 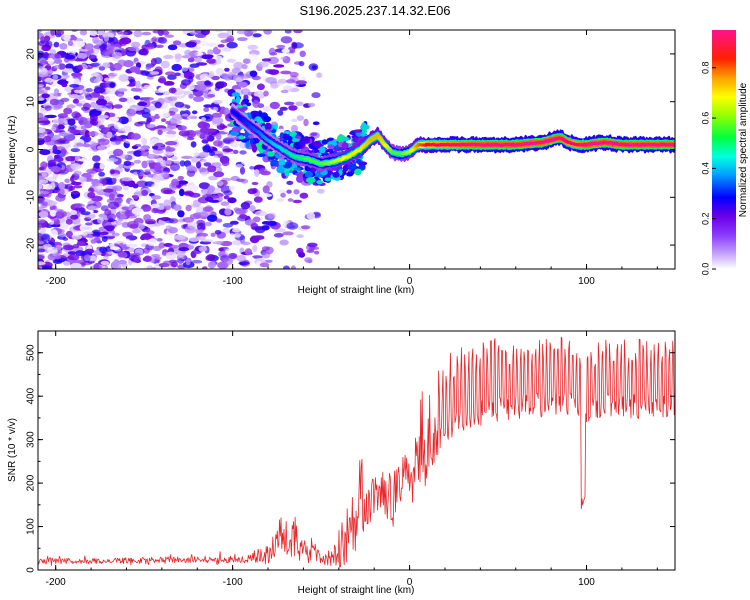 What do you see at coordinates (410, 582) in the screenshot?
I see `x-tick-label: 0` at bounding box center [410, 582].